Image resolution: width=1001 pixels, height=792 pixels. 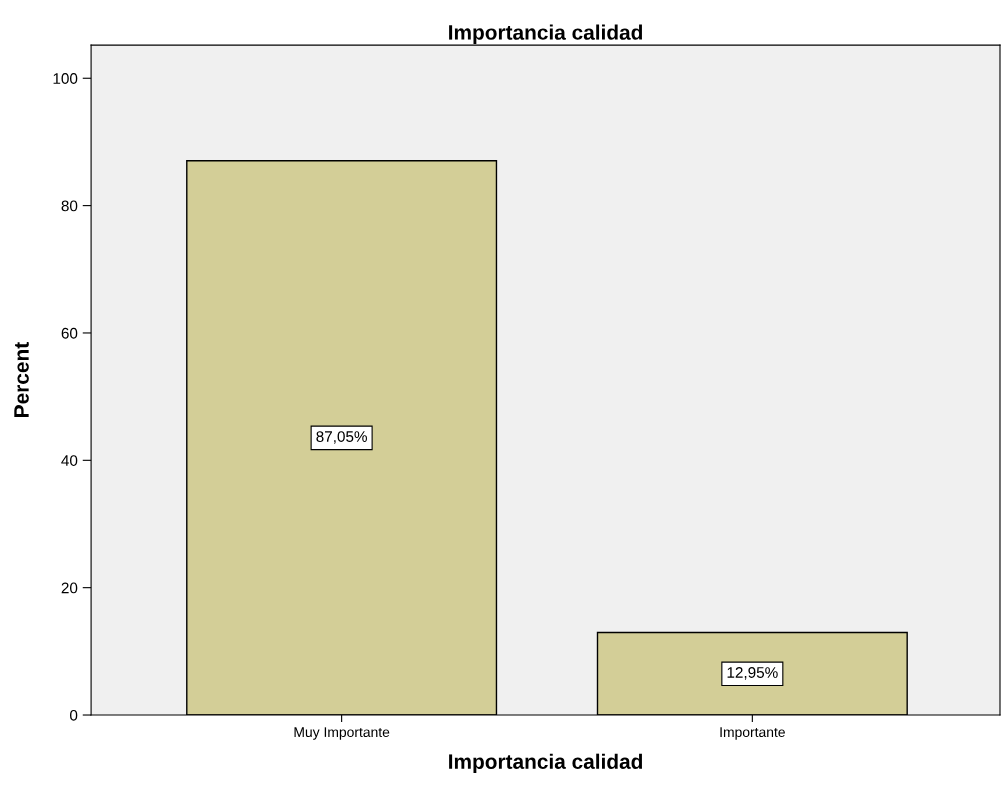 I want to click on x-tick-label: Muy Importante, so click(x=342, y=733).